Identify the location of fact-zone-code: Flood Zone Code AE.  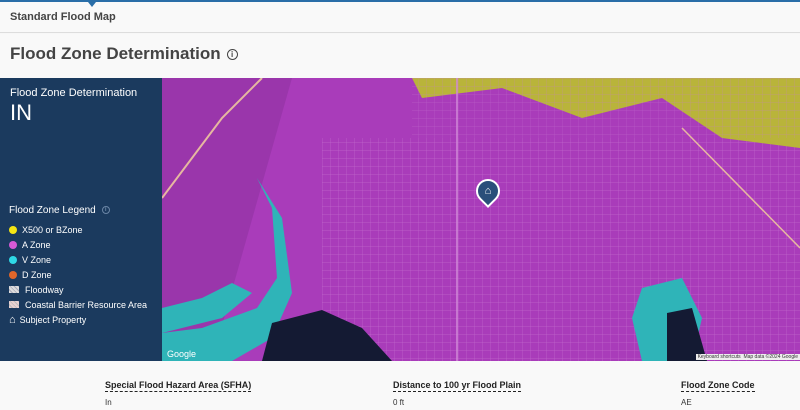
(718, 391).